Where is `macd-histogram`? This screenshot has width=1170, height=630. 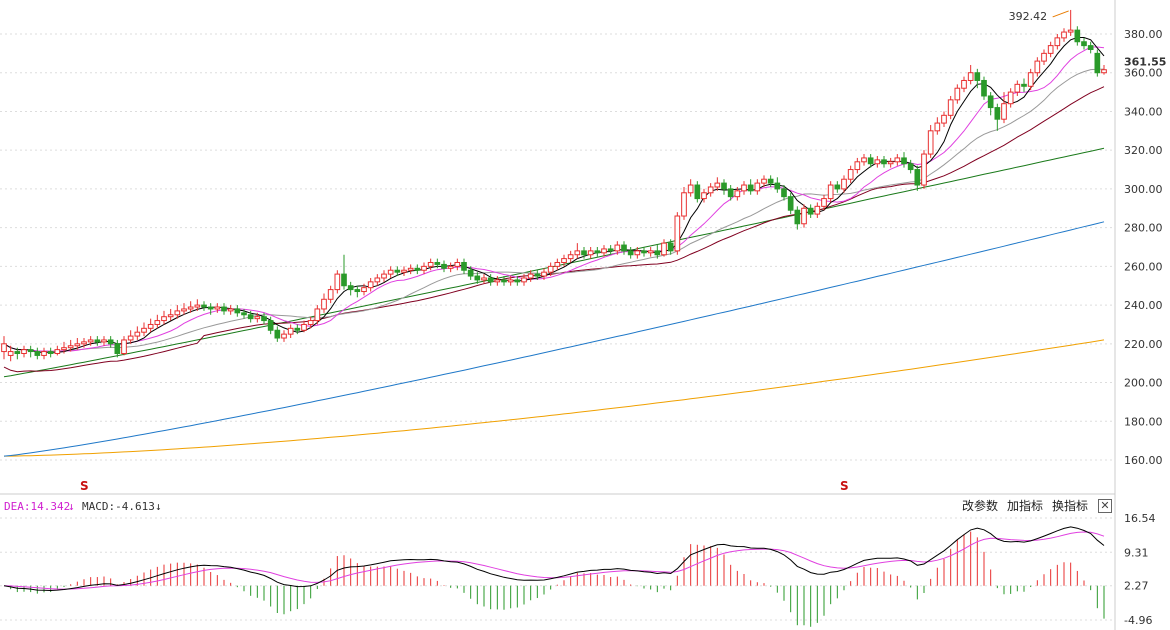 macd-histogram is located at coordinates (557, 579).